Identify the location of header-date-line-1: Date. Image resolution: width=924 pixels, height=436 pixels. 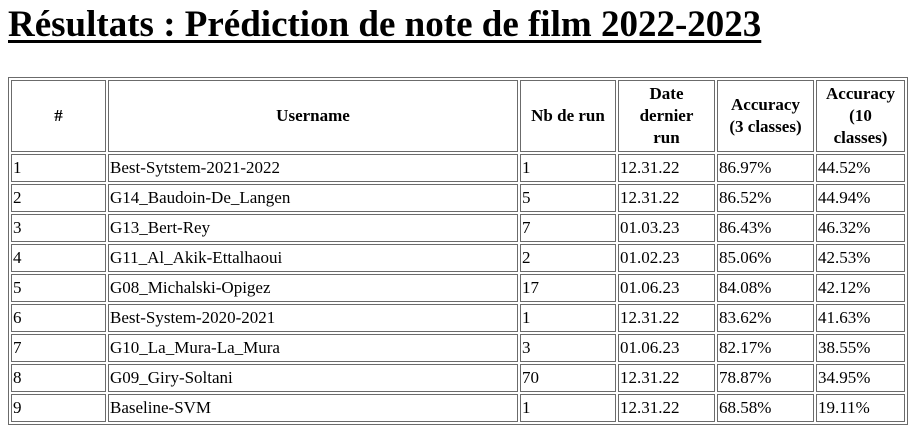
(666, 93).